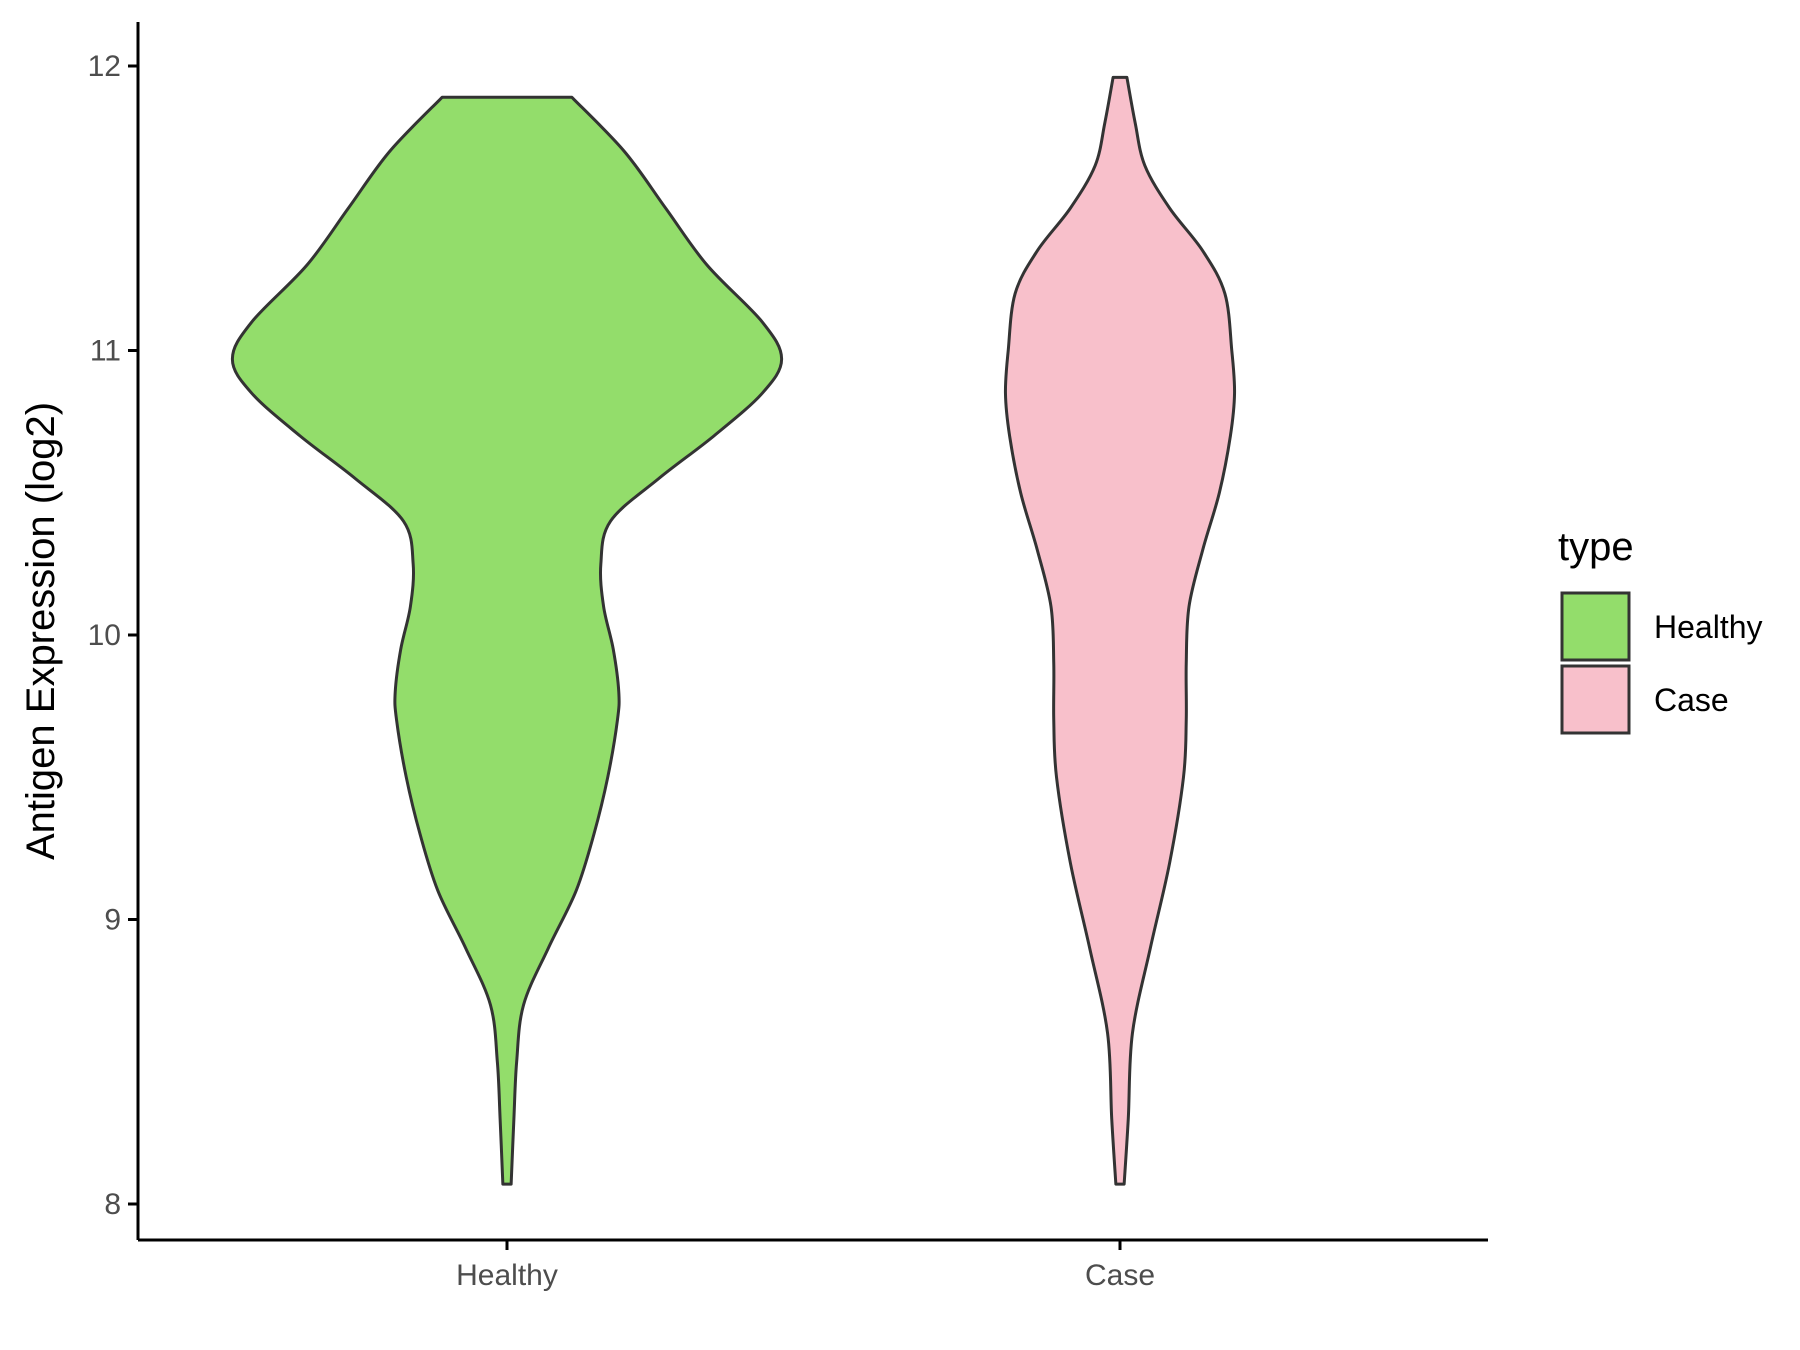  What do you see at coordinates (105, 351) in the screenshot?
I see `y-tick-label-11: 11` at bounding box center [105, 351].